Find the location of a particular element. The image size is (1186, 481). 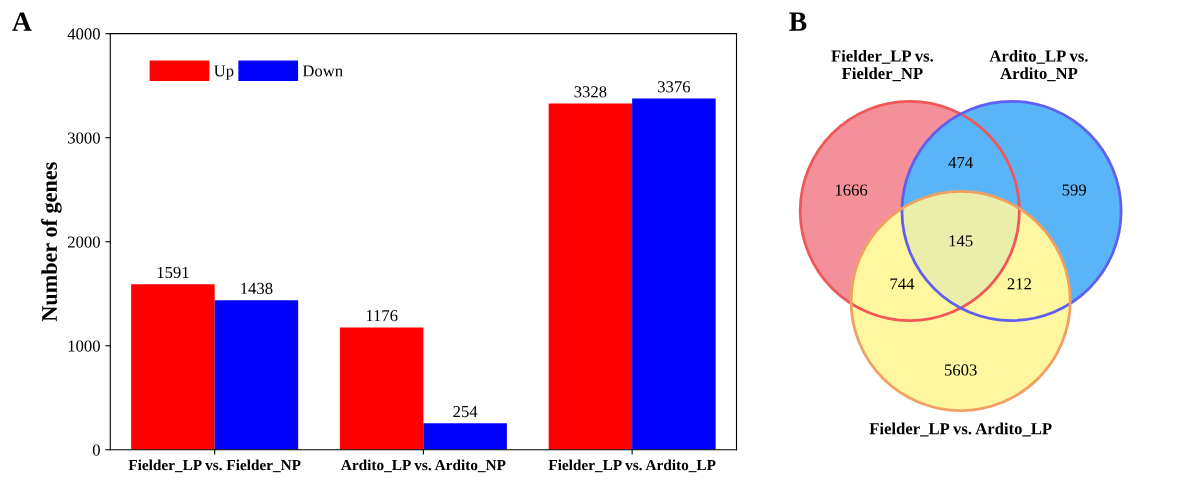

text: 474 is located at coordinates (960, 163).